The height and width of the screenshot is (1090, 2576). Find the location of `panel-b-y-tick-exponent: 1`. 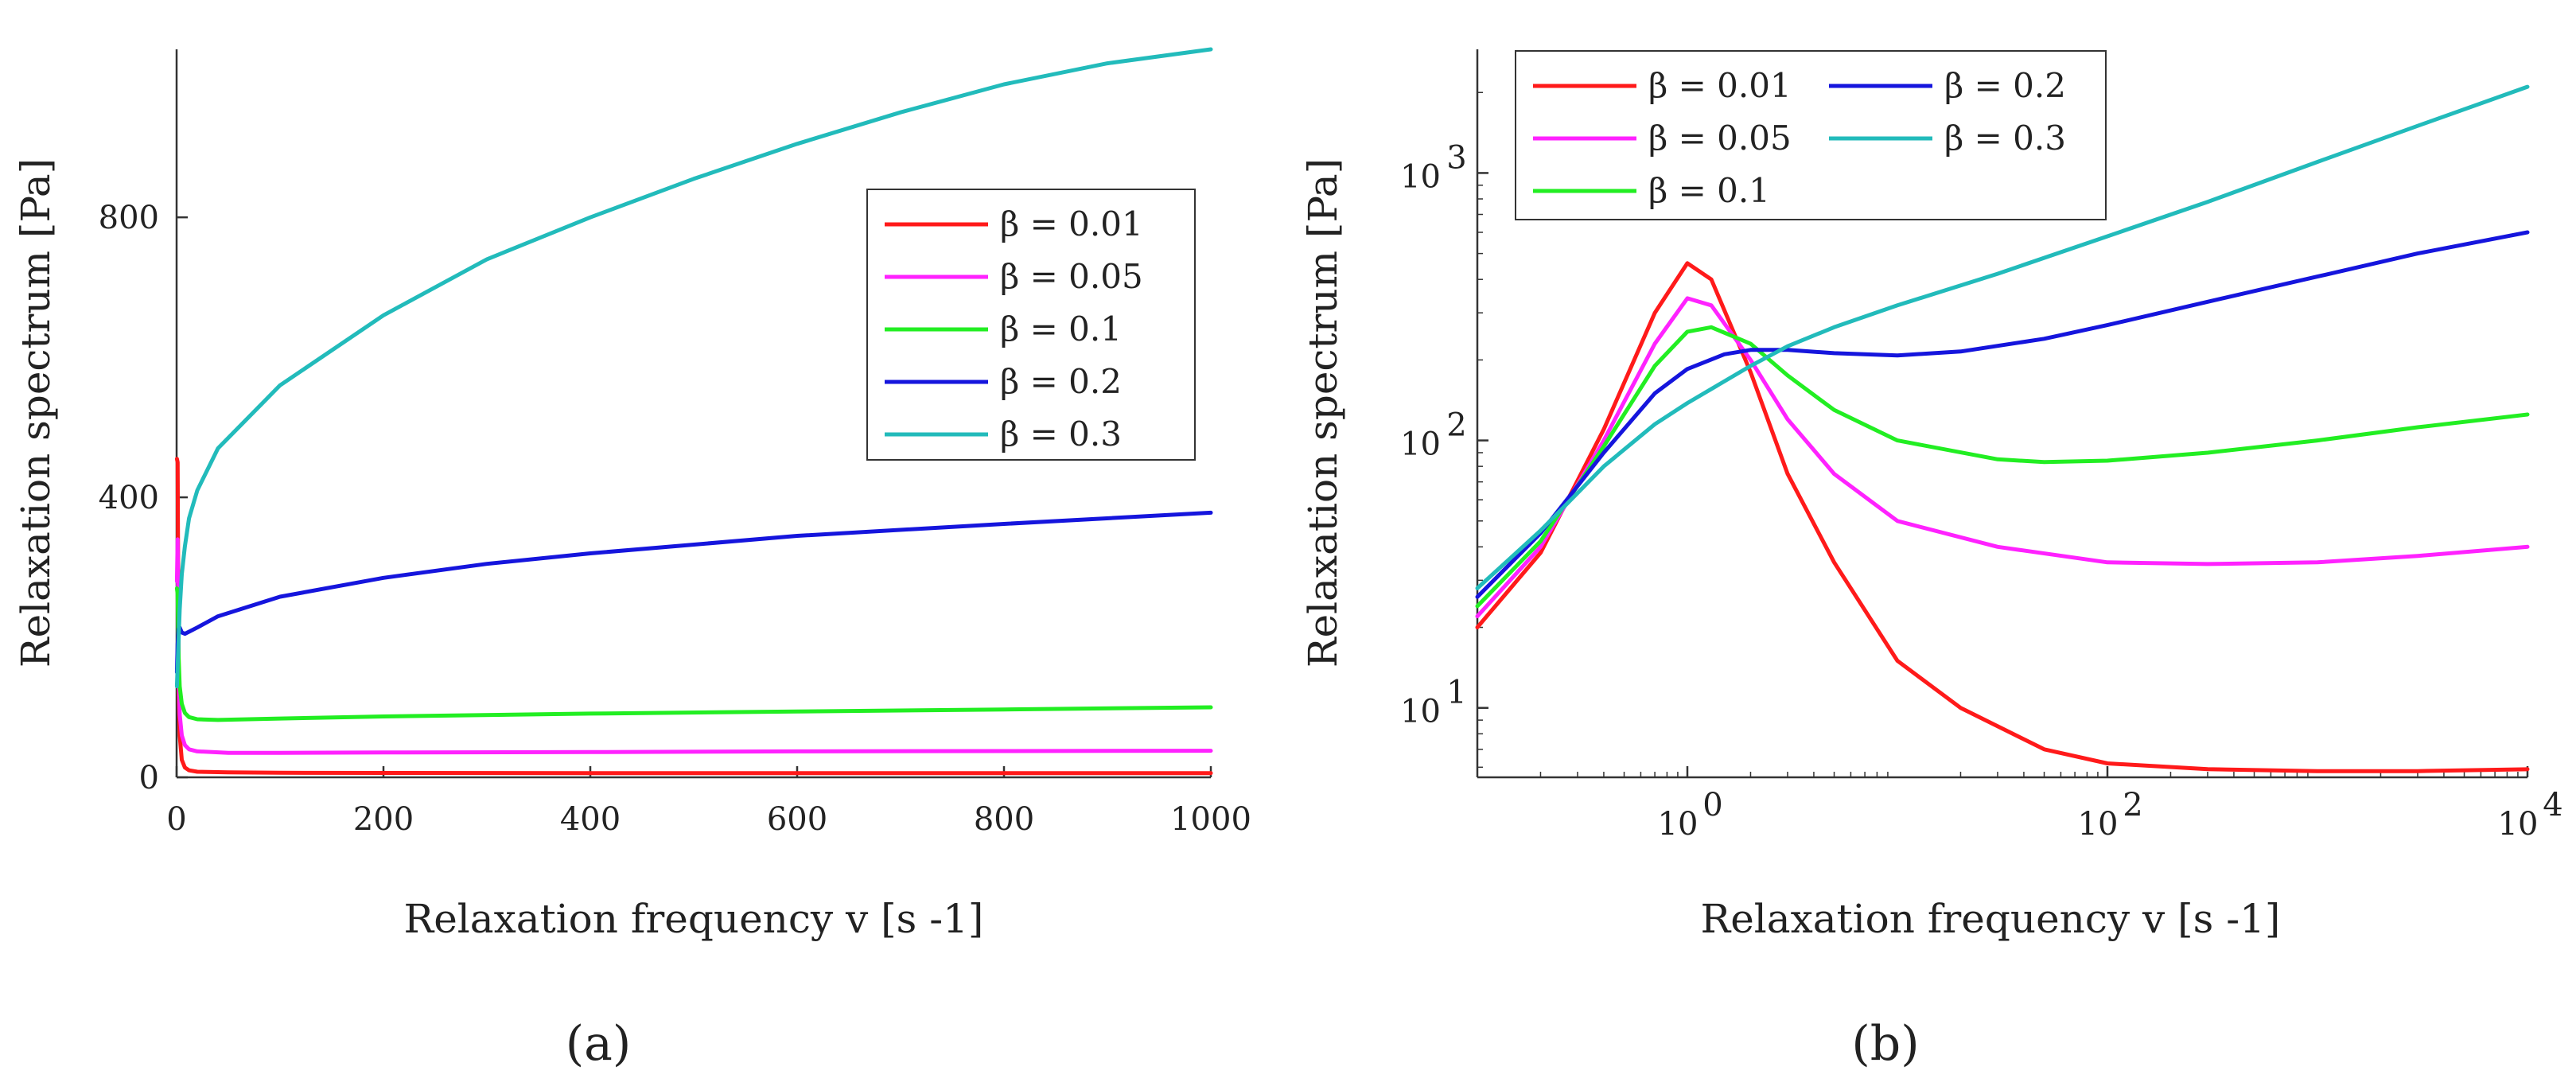

panel-b-y-tick-exponent: 1 is located at coordinates (1456, 693).